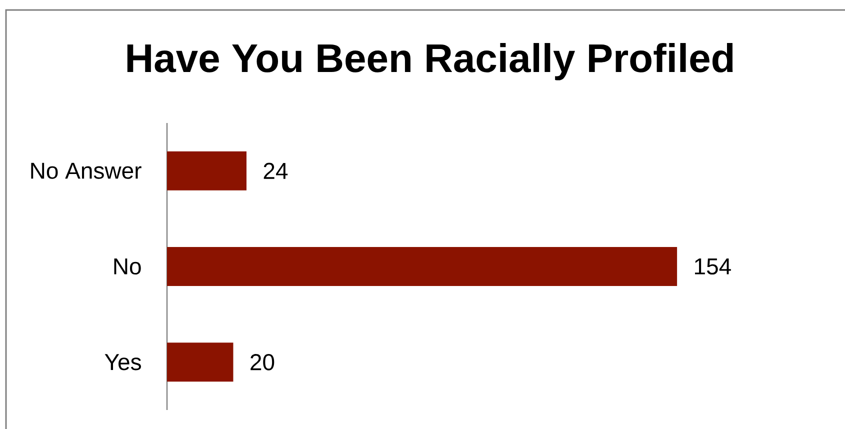 The image size is (845, 429). Describe the element at coordinates (430, 61) in the screenshot. I see `chart-title: Have You Been Racially Profiled` at that location.